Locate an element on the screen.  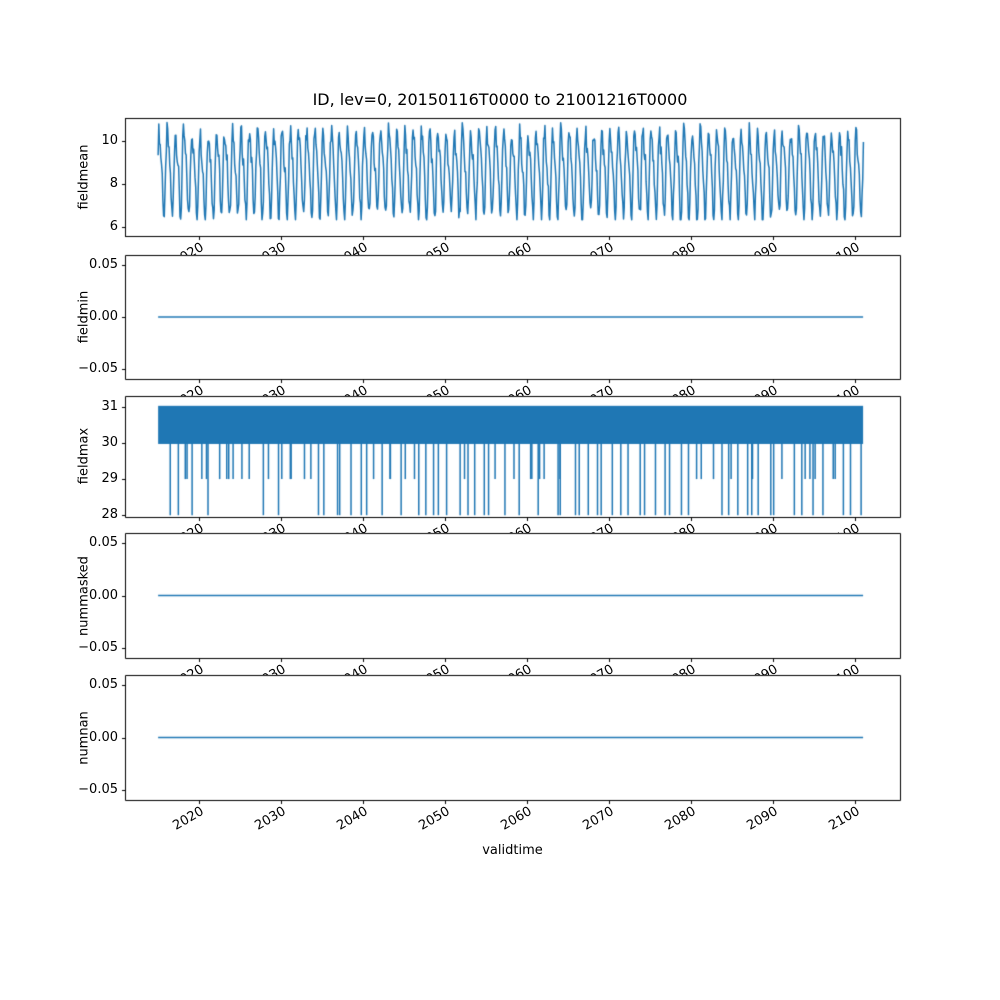
y-tick-label: 31 is located at coordinates (109, 406).